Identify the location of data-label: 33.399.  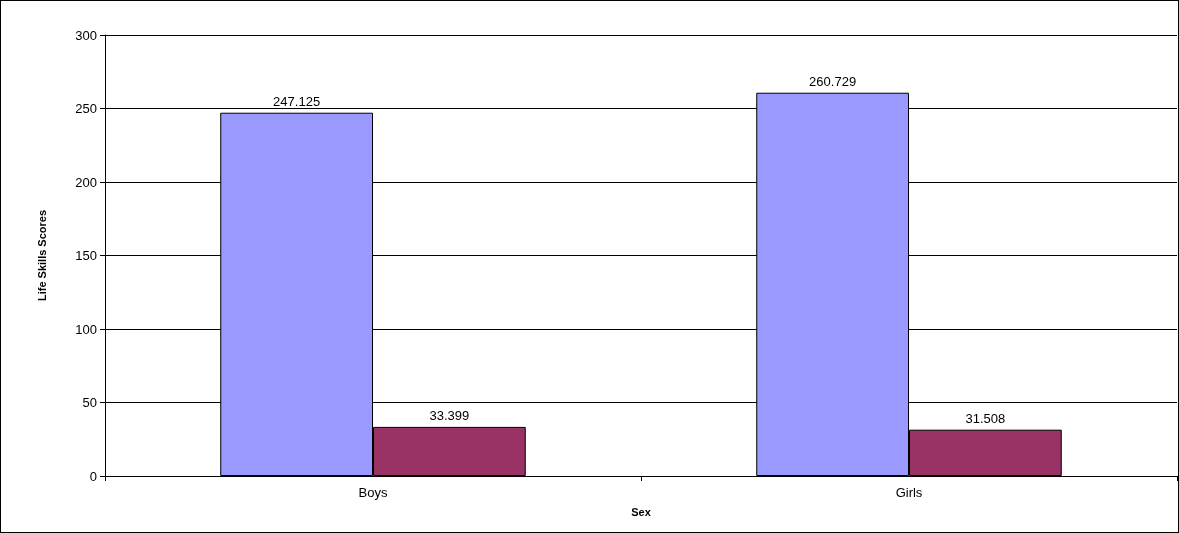
(449, 415).